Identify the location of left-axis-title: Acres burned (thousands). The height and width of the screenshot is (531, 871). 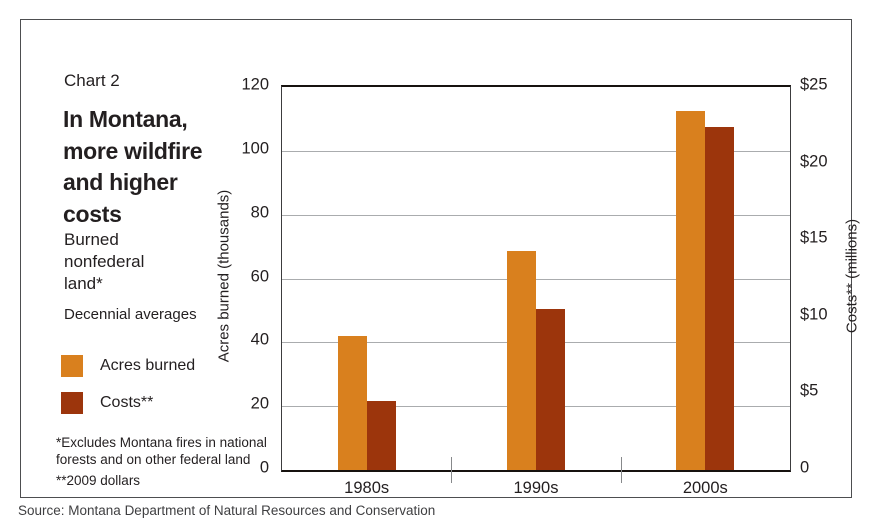
(224, 276).